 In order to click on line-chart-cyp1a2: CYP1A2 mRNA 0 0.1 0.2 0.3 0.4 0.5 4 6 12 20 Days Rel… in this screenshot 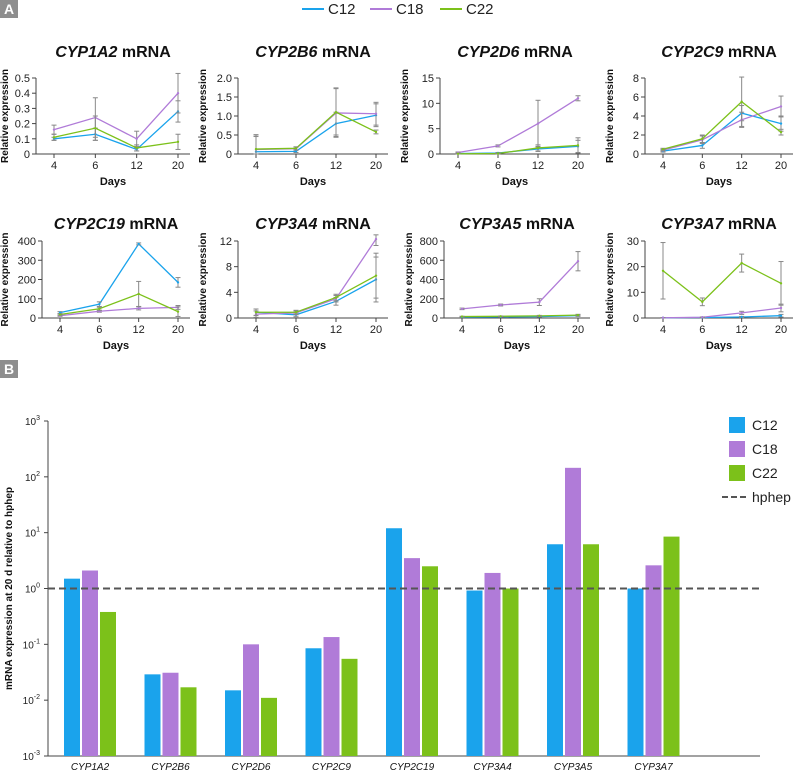, I will do `click(95, 116)`.